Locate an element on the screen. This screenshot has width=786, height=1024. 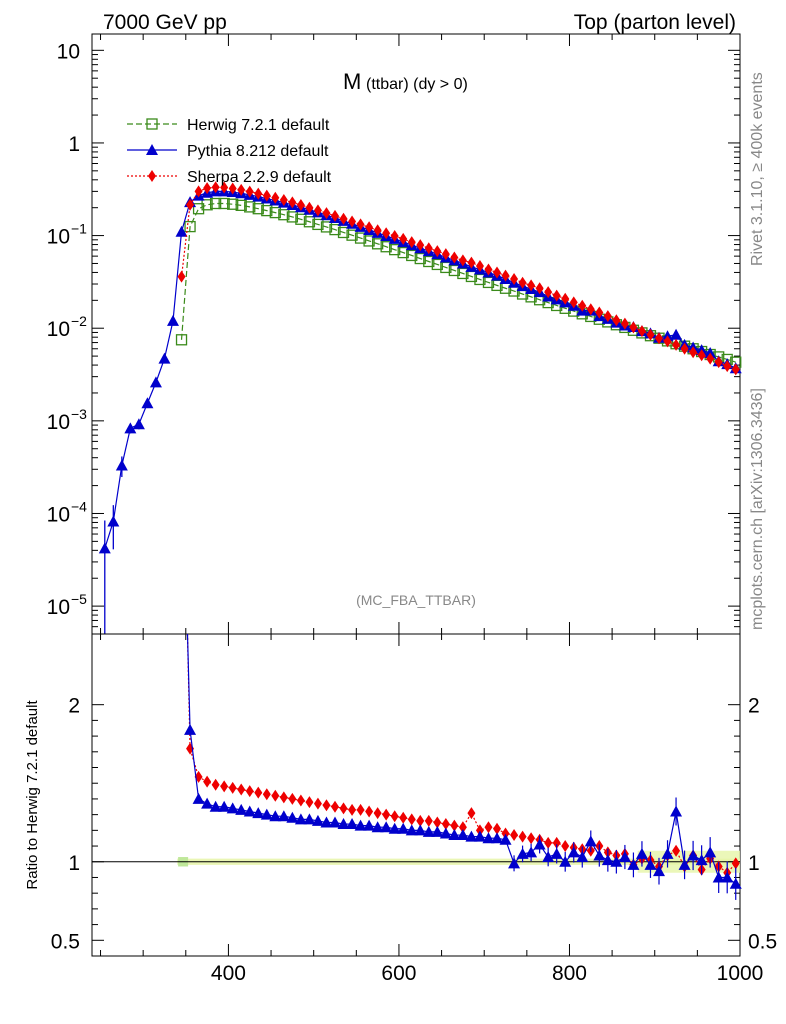
ratio-y-tick-label: 2 is located at coordinates (74, 706).